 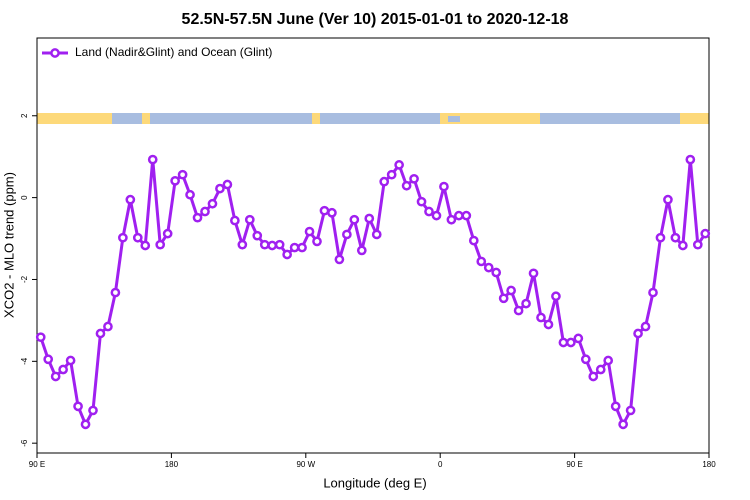 What do you see at coordinates (24, 115) in the screenshot?
I see `y-tick-label: 2` at bounding box center [24, 115].